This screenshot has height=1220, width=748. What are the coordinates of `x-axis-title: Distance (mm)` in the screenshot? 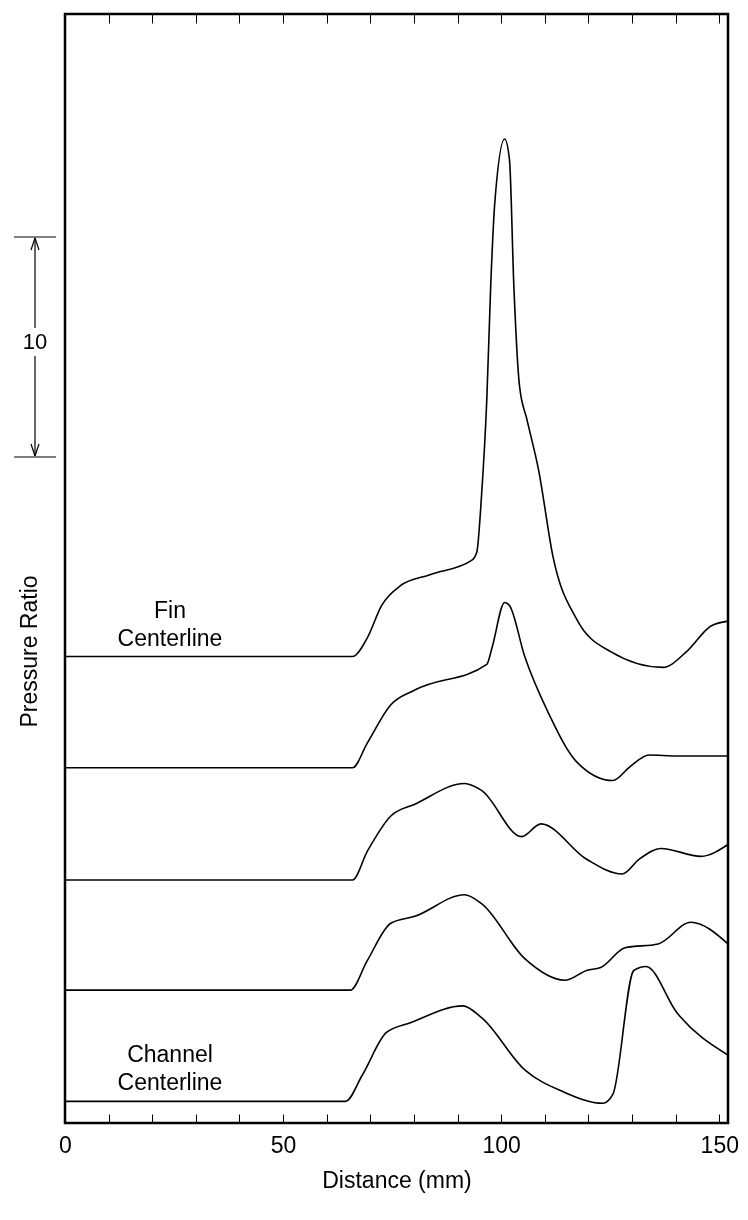 It's located at (397, 1179).